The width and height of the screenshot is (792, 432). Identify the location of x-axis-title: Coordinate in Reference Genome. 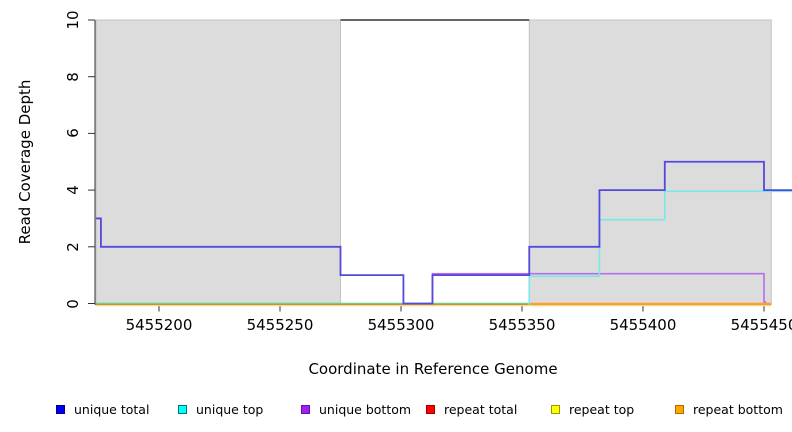
(433, 369).